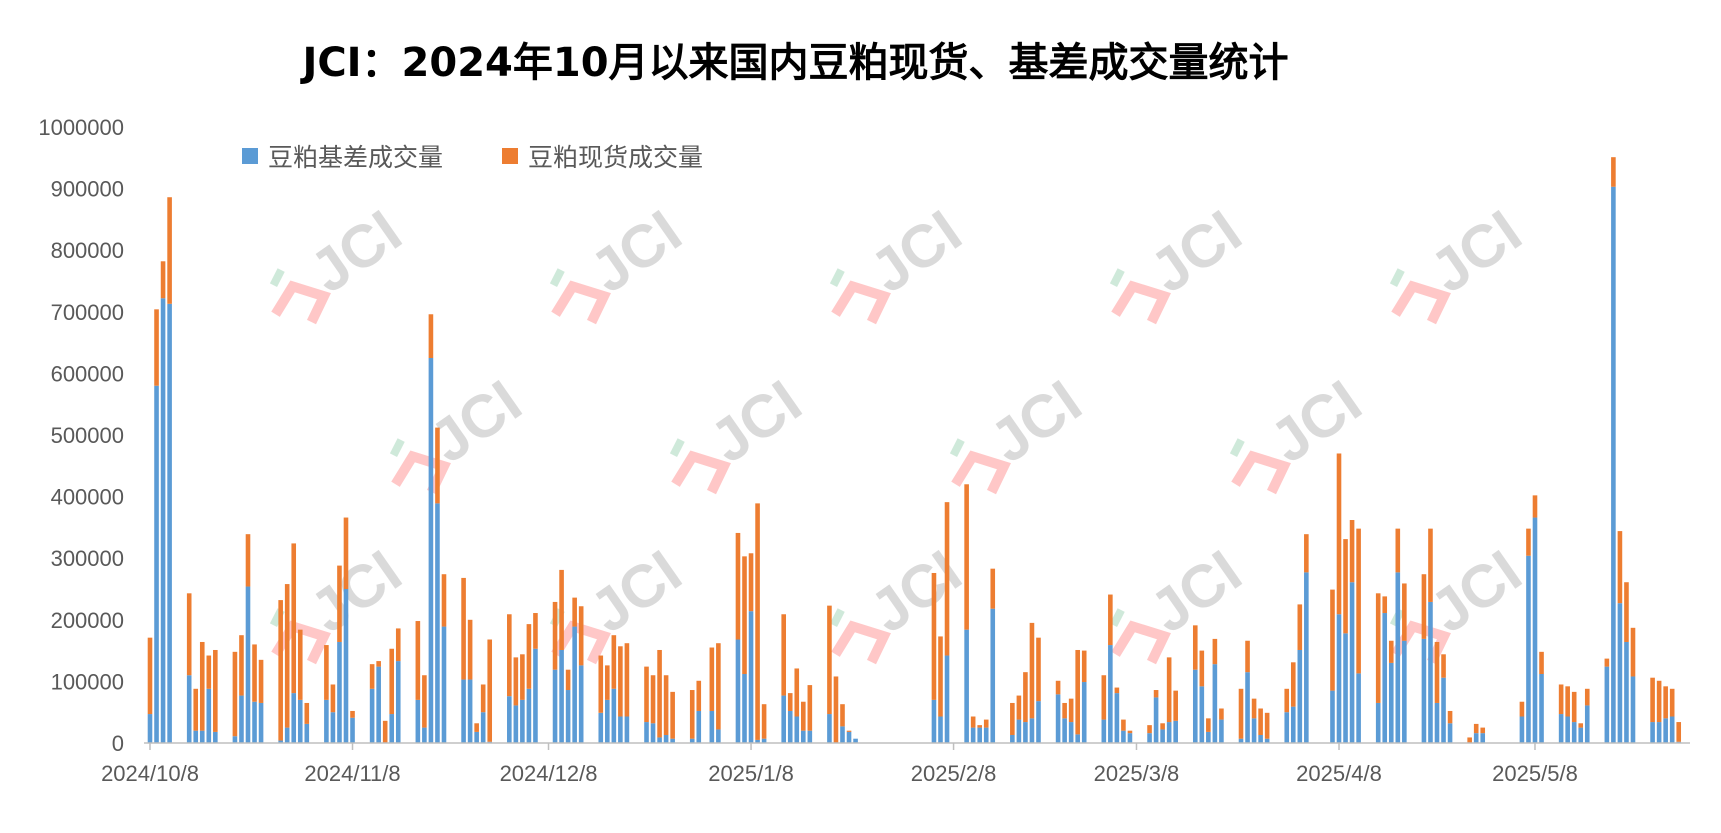  I want to click on y-tick-label: 200000, so click(87, 620).